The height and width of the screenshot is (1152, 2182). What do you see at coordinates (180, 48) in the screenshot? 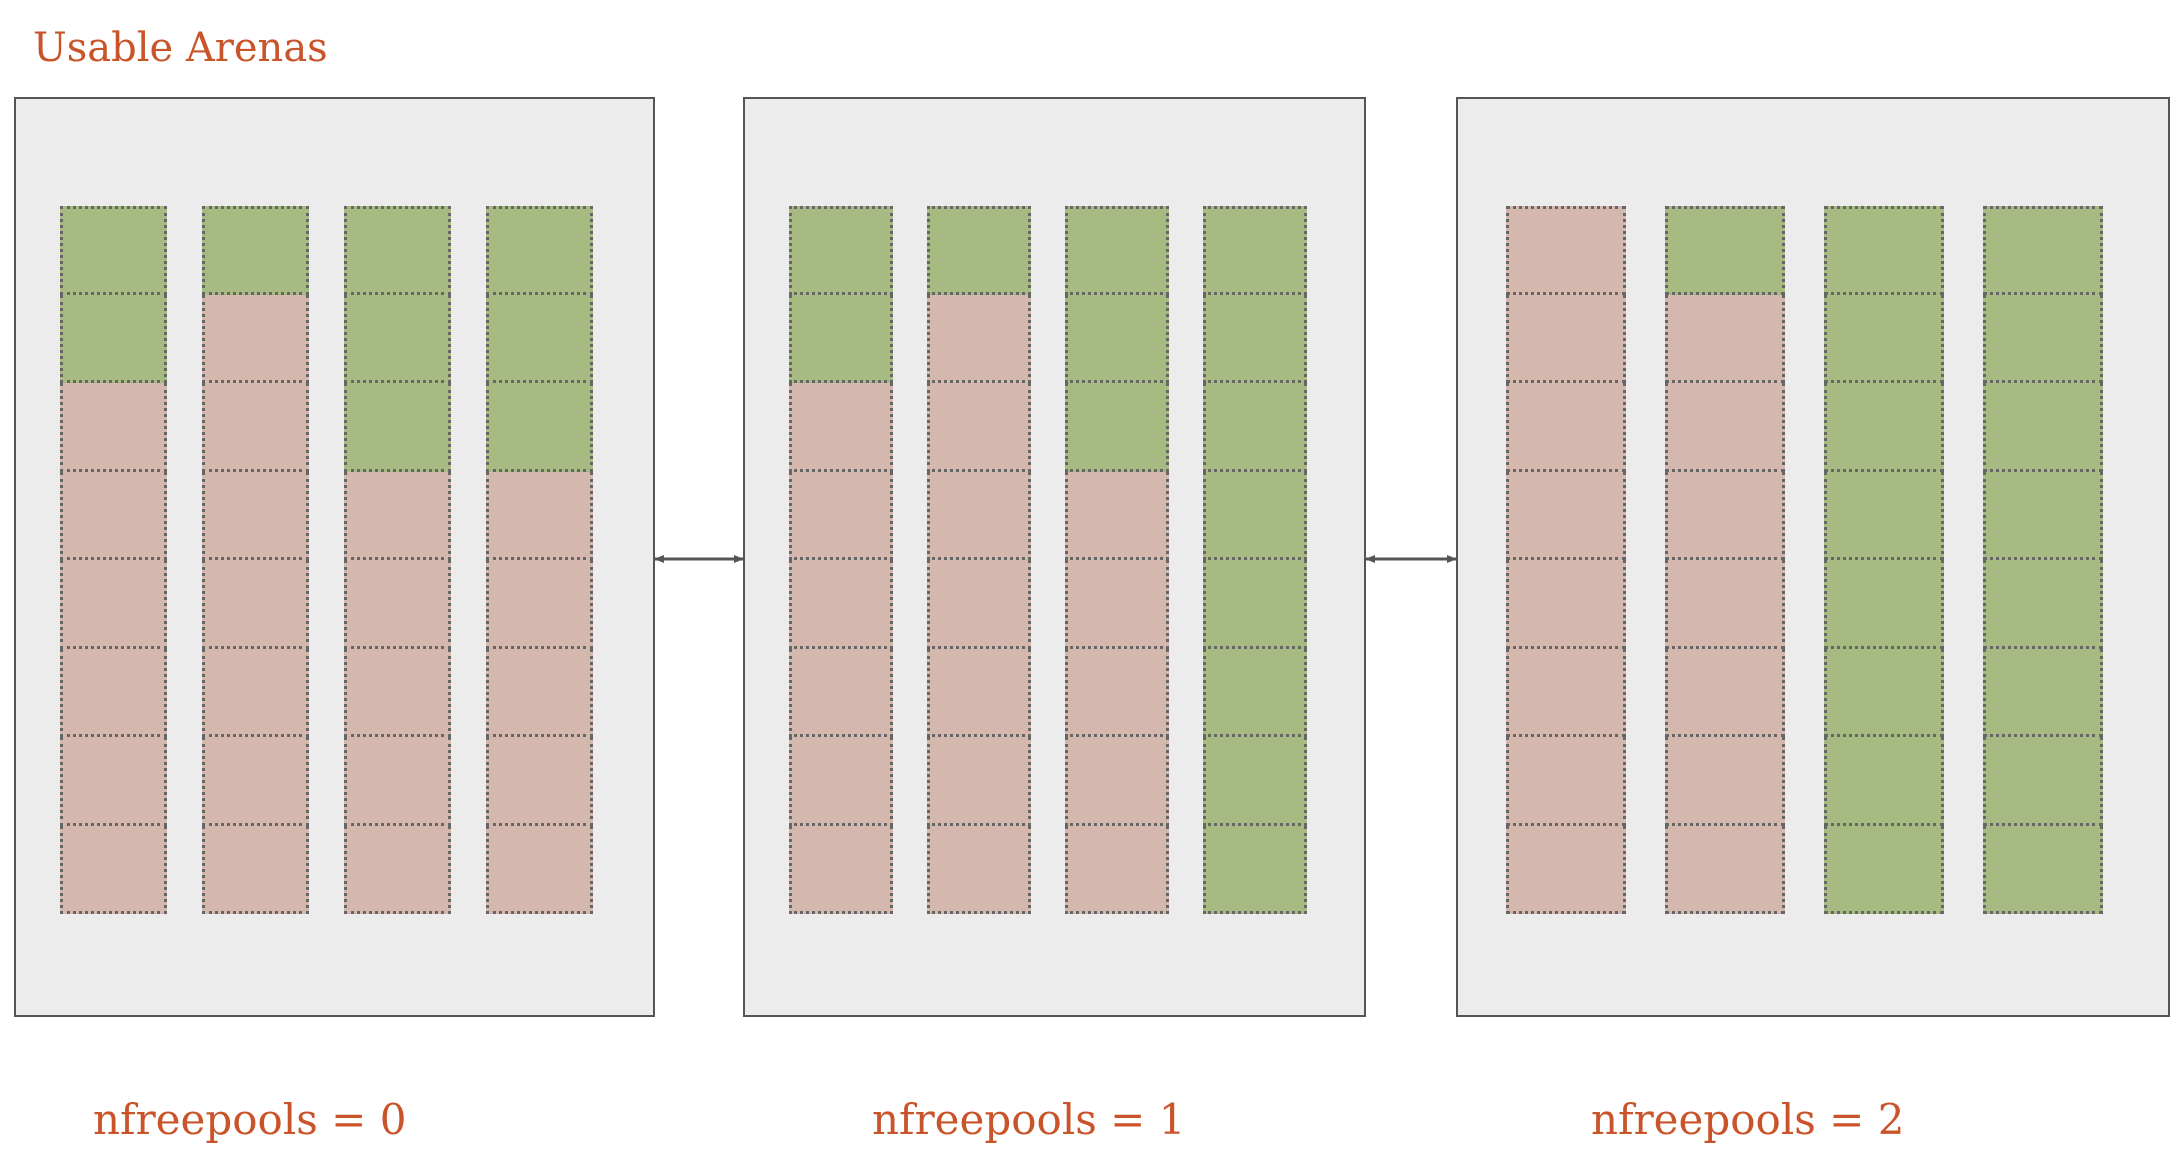
I see `diagram-title: Usable Arenas` at bounding box center [180, 48].